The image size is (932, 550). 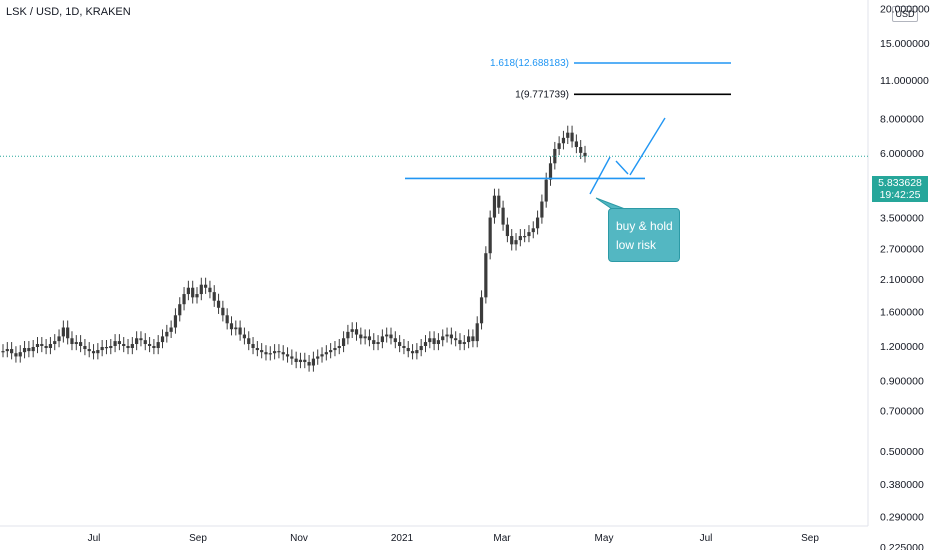 What do you see at coordinates (902, 452) in the screenshot?
I see `y-tick-label: 0.500000` at bounding box center [902, 452].